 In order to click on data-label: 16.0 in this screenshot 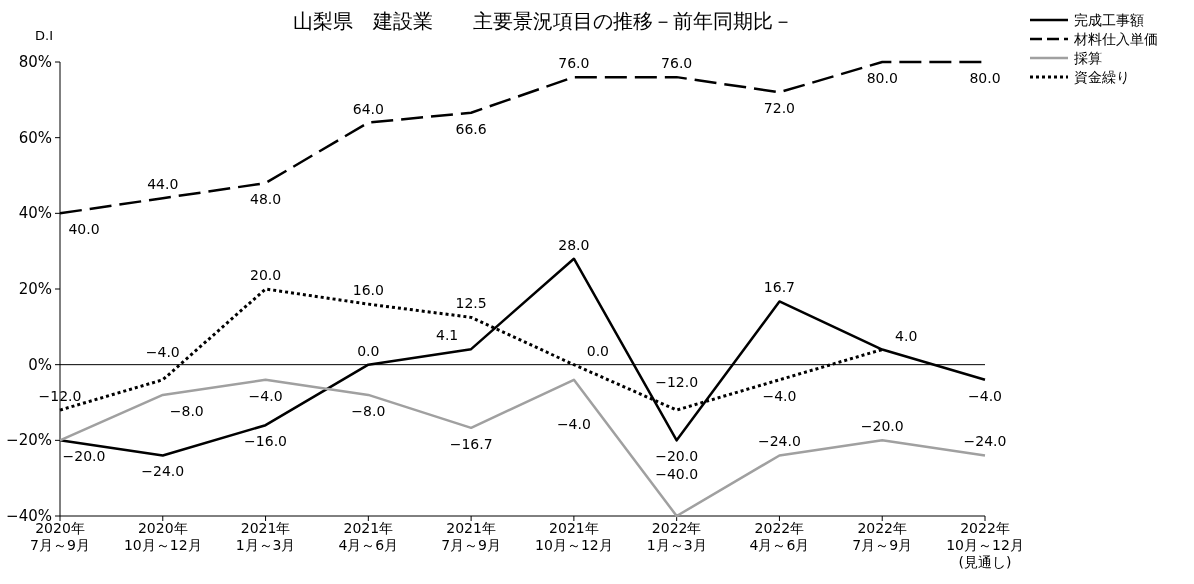, I will do `click(368, 290)`.